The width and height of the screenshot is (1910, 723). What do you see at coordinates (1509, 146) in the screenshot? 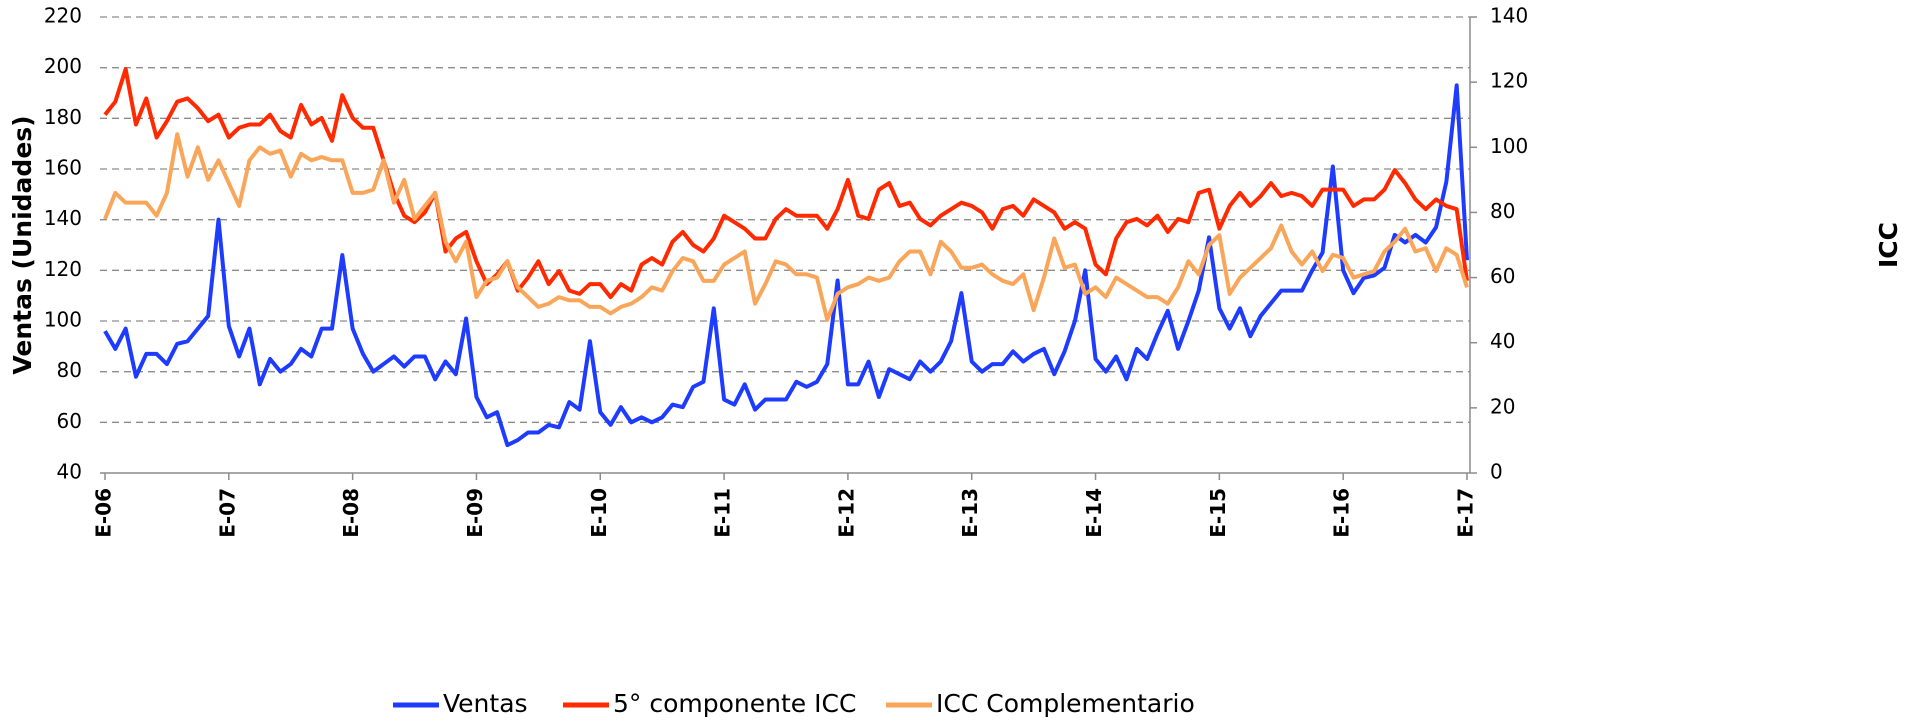
I see `y2-tick-label: 100` at bounding box center [1509, 146].